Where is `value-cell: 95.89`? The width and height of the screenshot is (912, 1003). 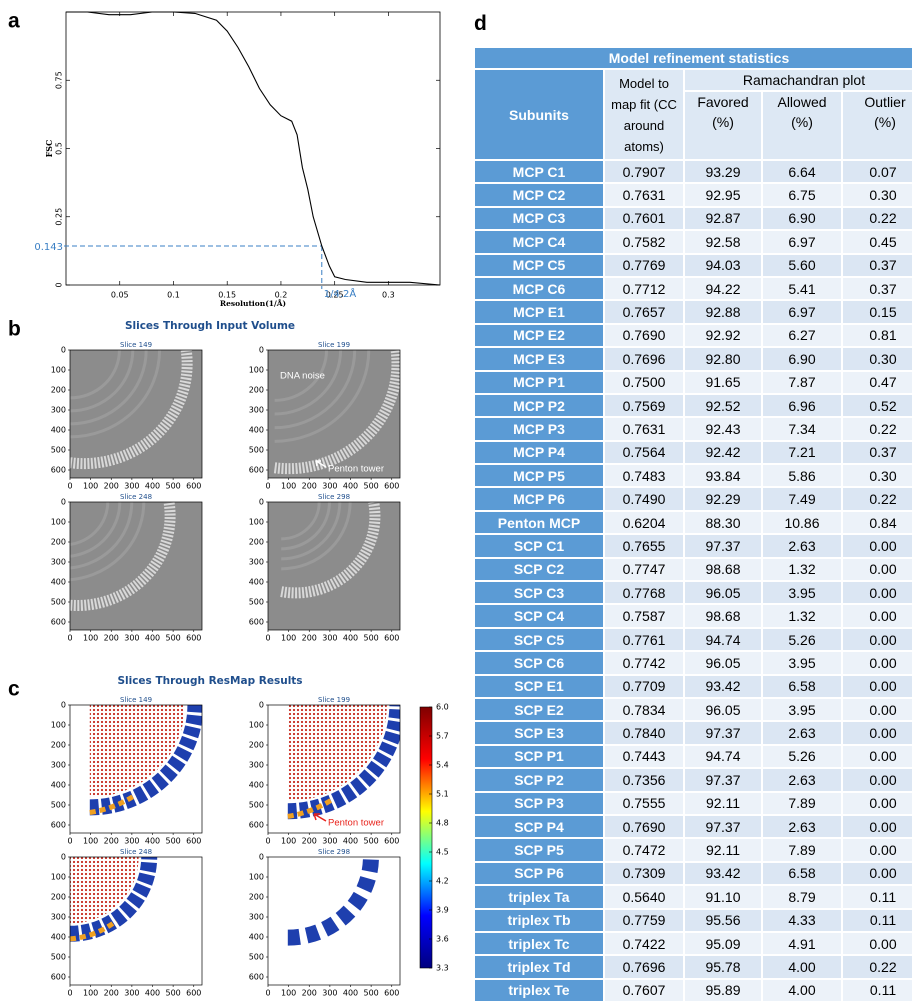
value-cell: 95.89 is located at coordinates (723, 990).